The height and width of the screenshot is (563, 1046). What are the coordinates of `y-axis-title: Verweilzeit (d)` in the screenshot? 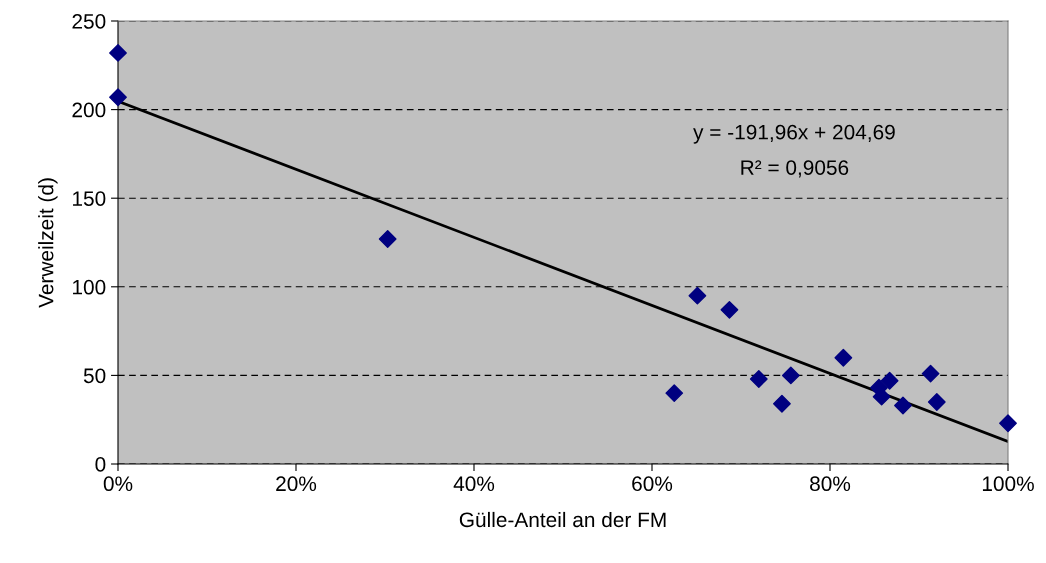 It's located at (48, 243).